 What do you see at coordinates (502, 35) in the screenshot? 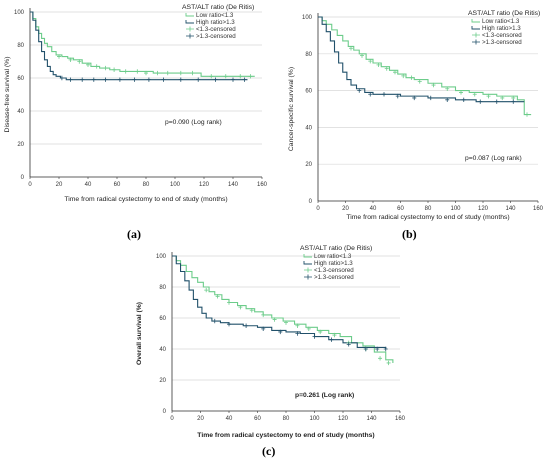
I see `chart-b-legend-label: <1.3-censored` at bounding box center [502, 35].